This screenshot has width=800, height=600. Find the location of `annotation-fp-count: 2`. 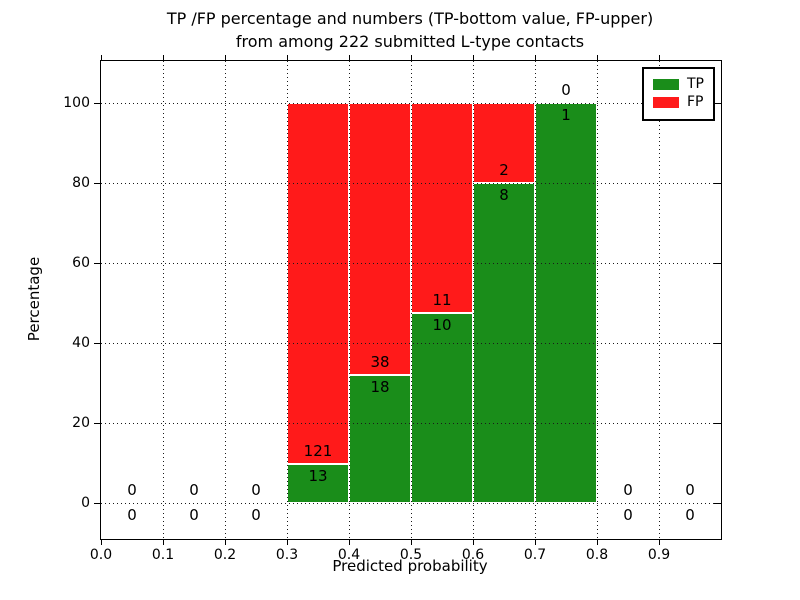

annotation-fp-count: 2 is located at coordinates (504, 170).